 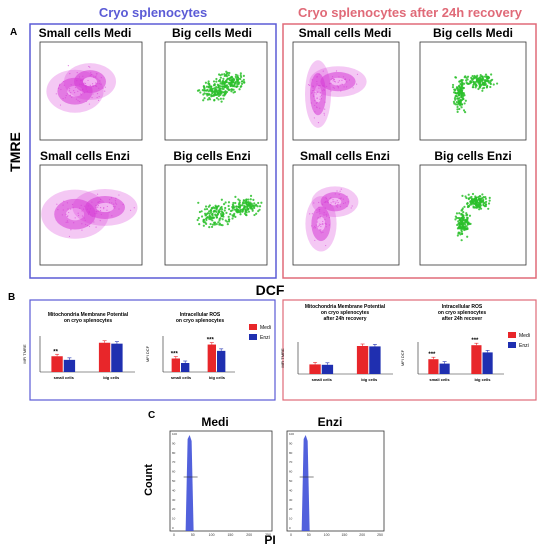 What do you see at coordinates (444, 368) in the screenshot?
I see `bar-enzi` at bounding box center [444, 368].